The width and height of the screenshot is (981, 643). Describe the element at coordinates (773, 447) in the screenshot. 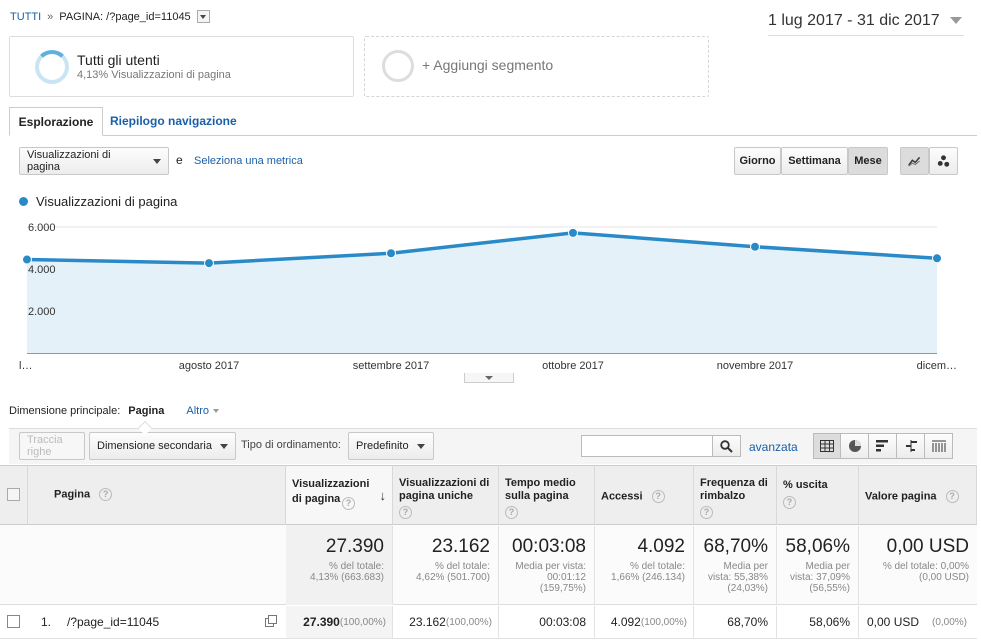

I see `advanced-filter-link: avanzata` at that location.